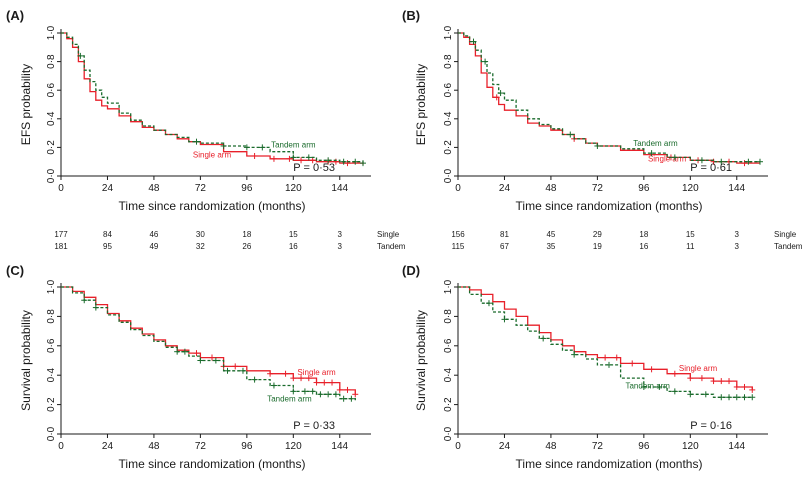 This screenshot has width=811, height=481. Describe the element at coordinates (153, 234) in the screenshot. I see `risk-count: 46` at that location.